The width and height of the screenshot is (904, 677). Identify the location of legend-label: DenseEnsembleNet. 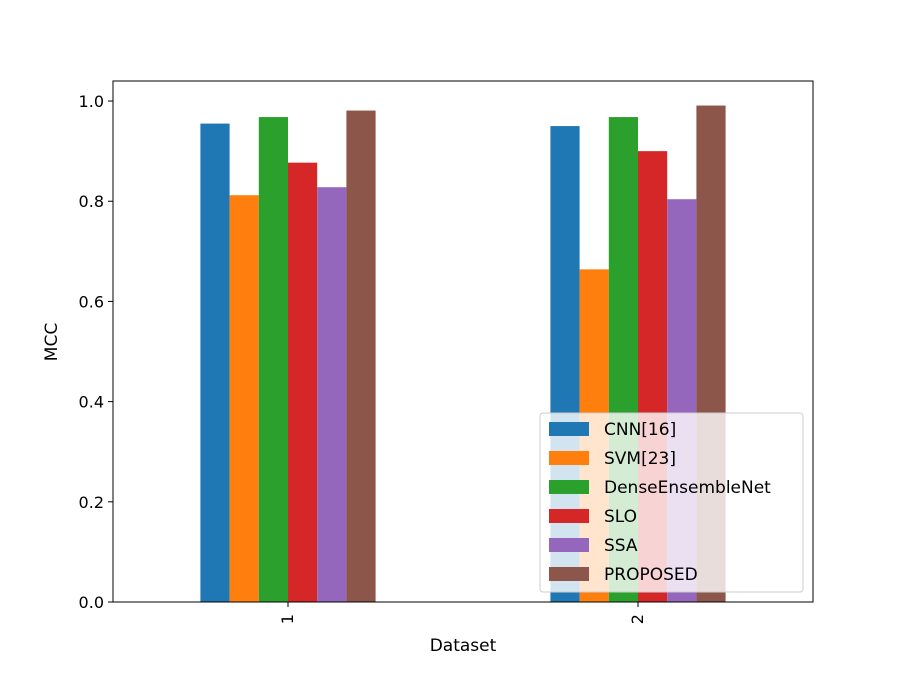
(687, 488).